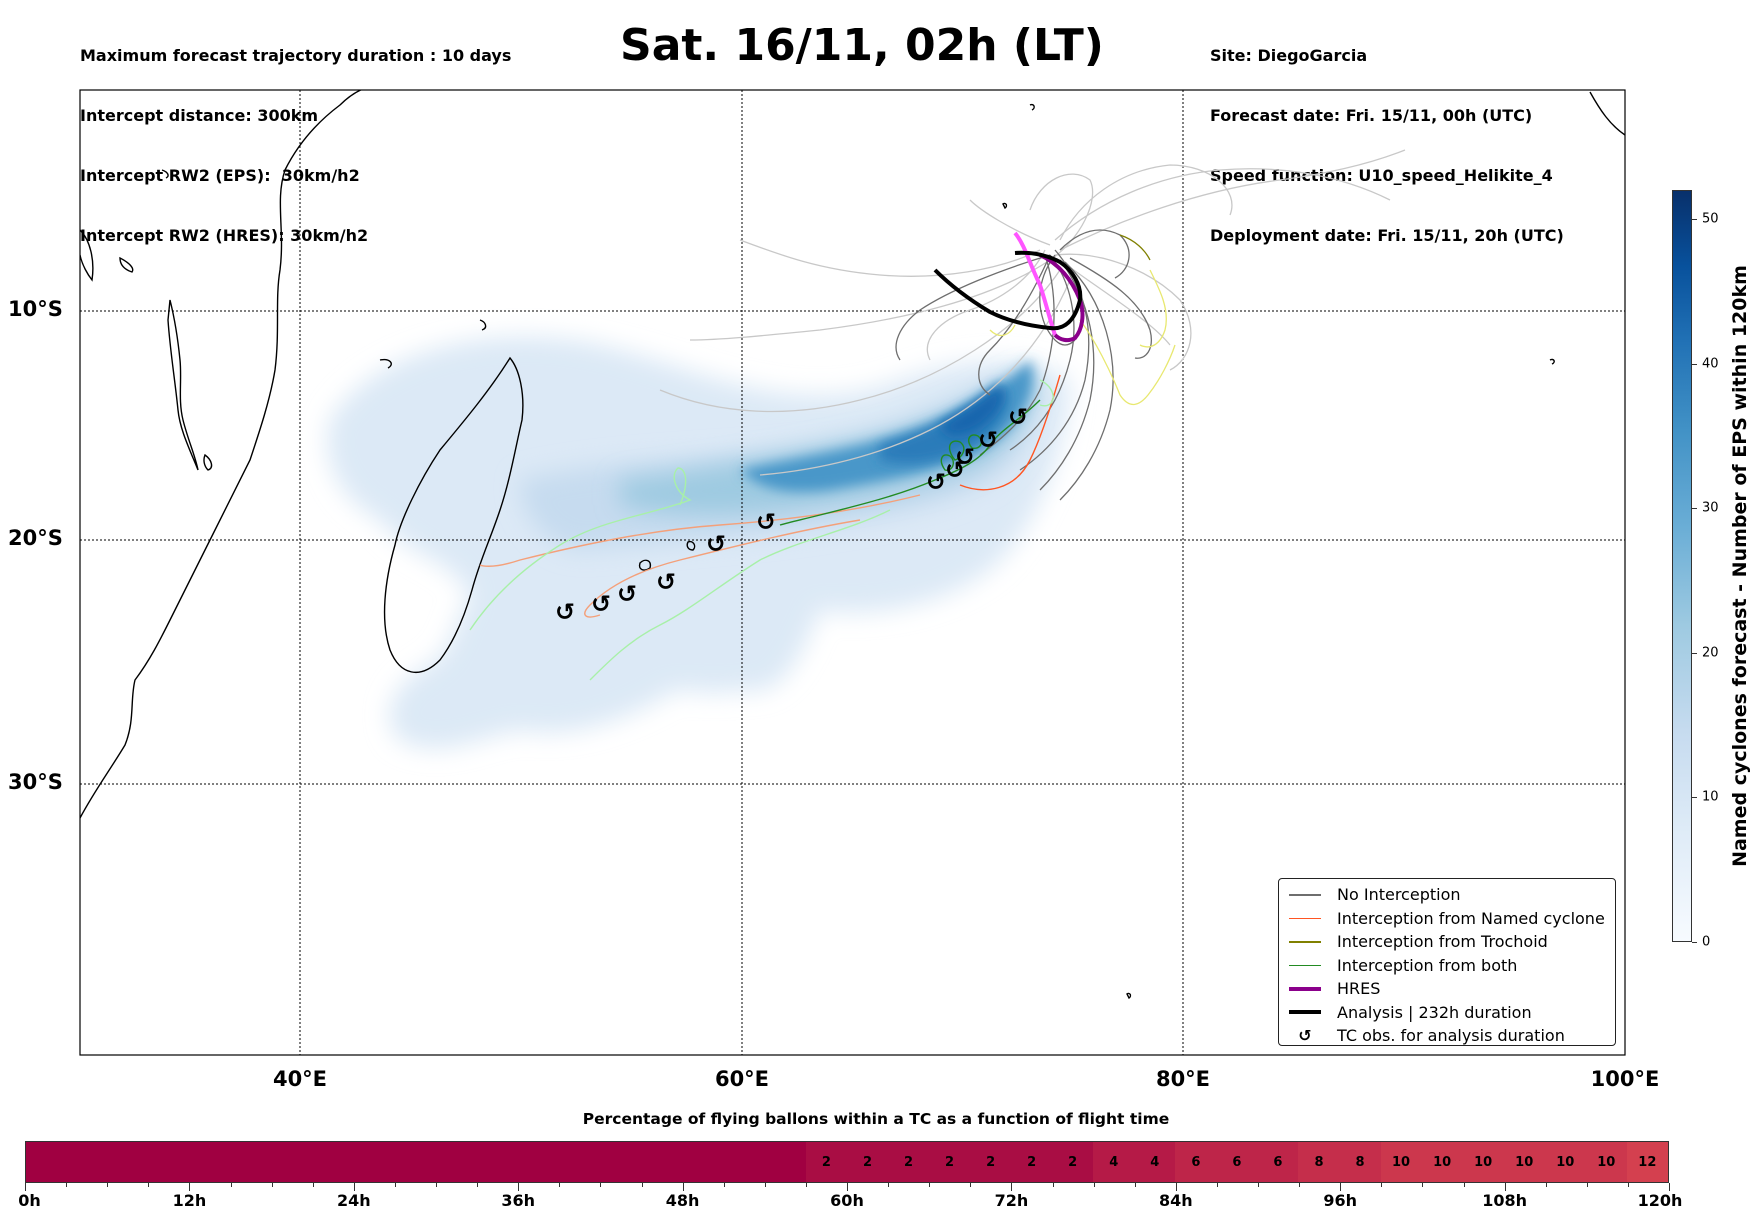  Describe the element at coordinates (1710, 797) in the screenshot. I see `colorbar-tick-label: 10` at that location.